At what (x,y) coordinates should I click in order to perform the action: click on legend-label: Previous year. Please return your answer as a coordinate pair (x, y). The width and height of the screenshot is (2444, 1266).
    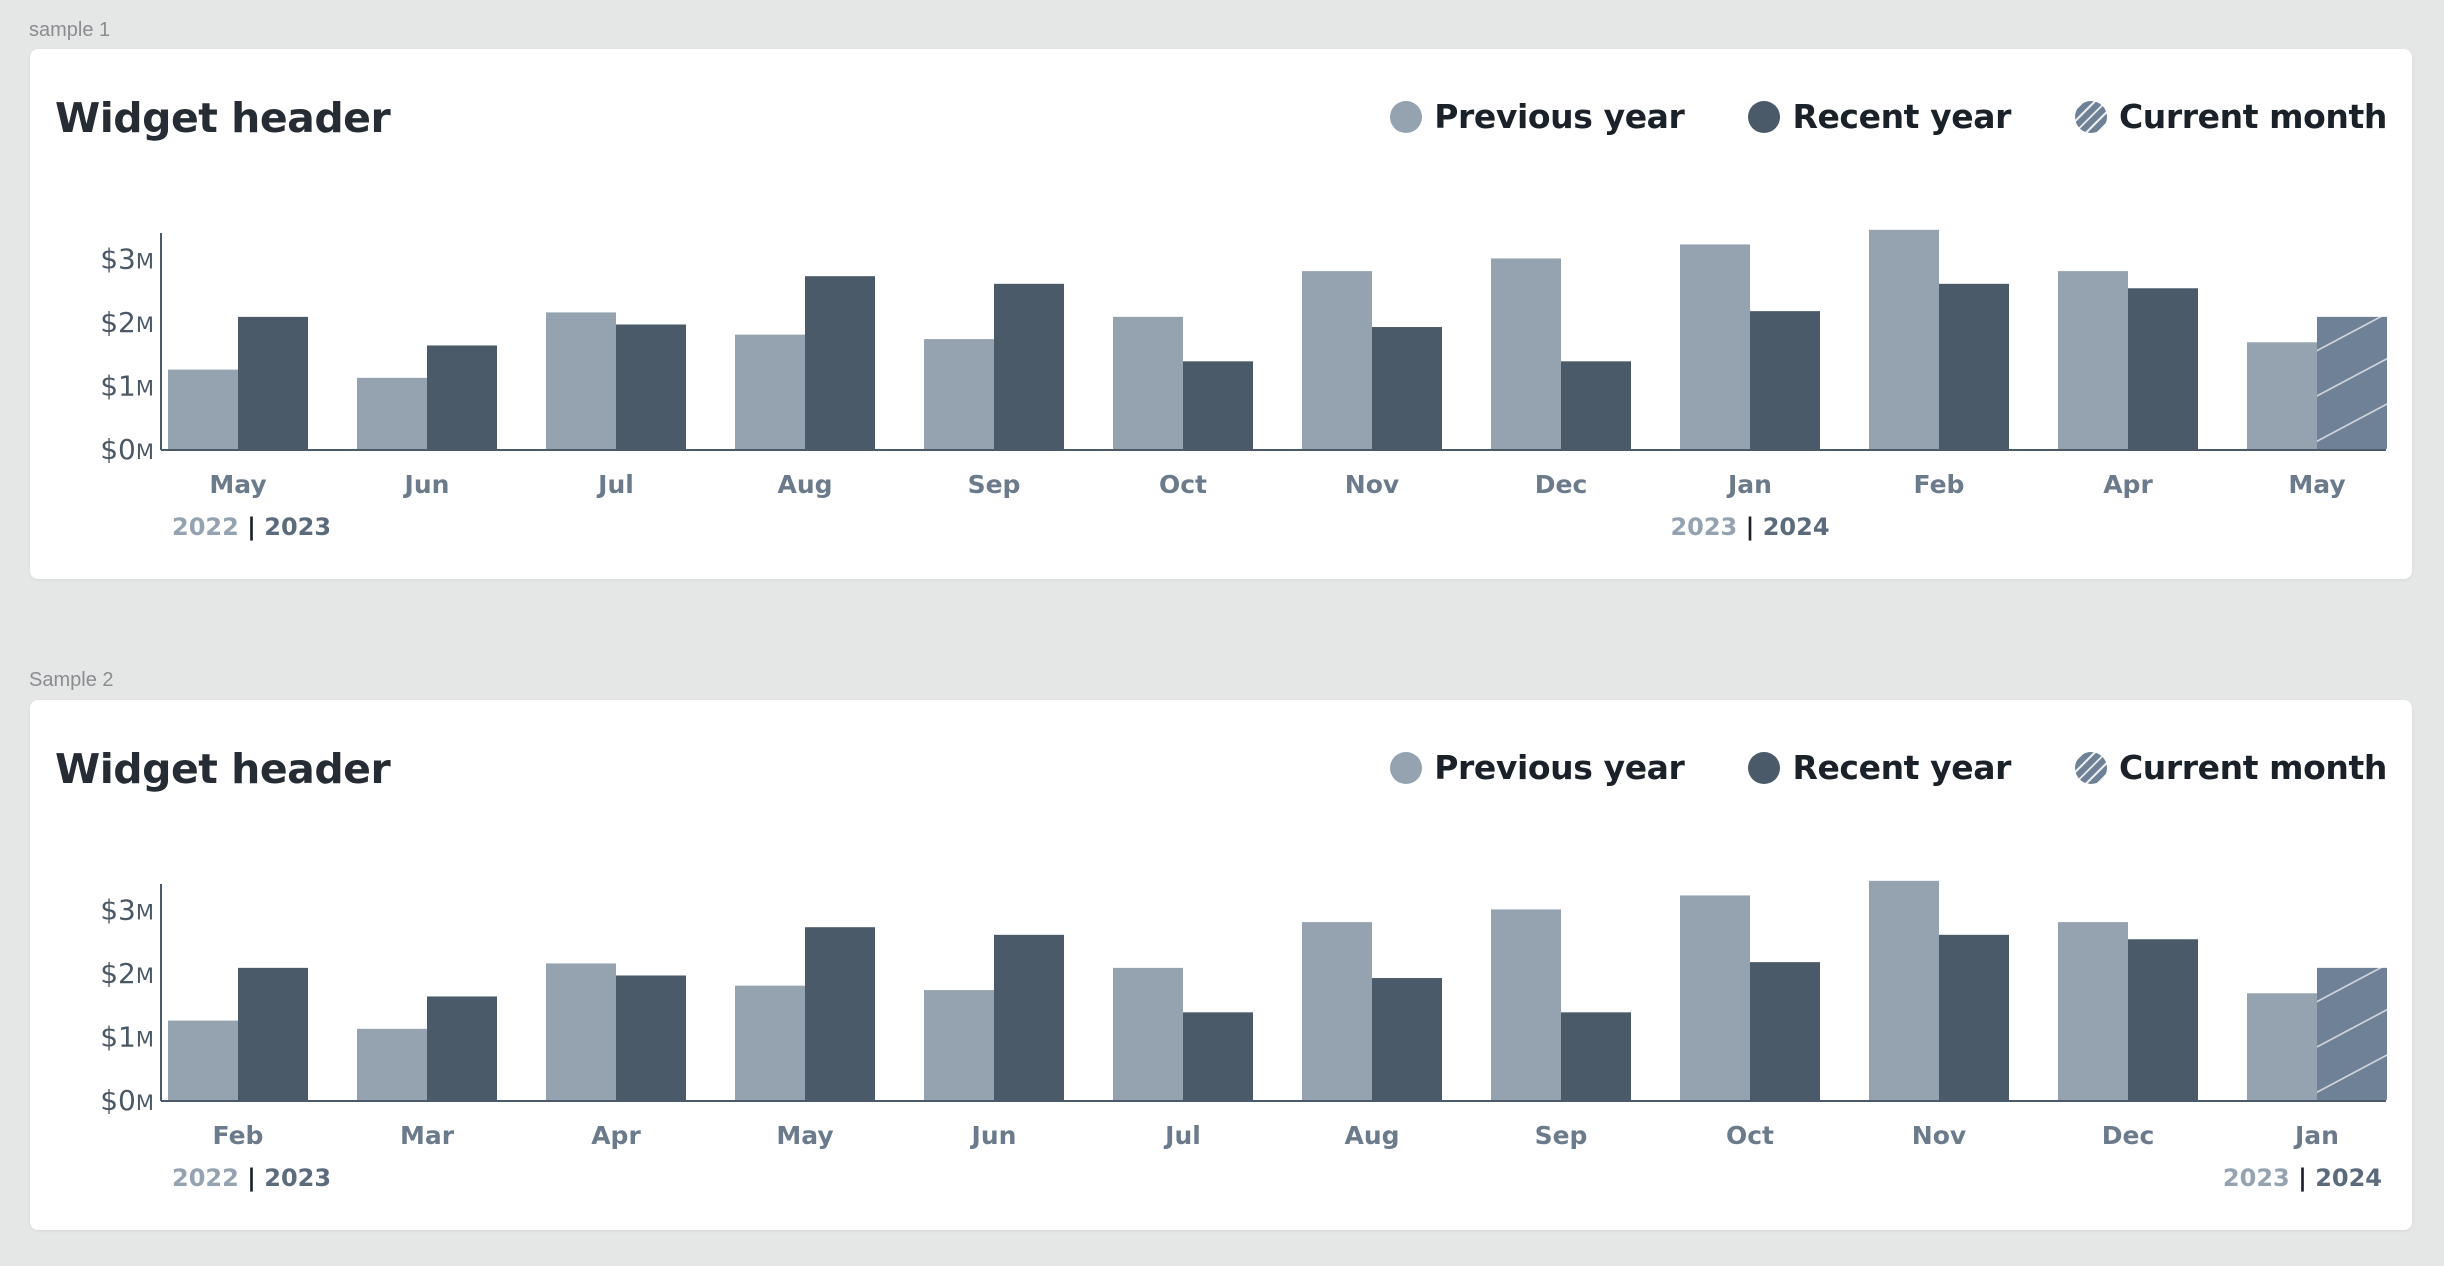
    Looking at the image, I should click on (1559, 116).